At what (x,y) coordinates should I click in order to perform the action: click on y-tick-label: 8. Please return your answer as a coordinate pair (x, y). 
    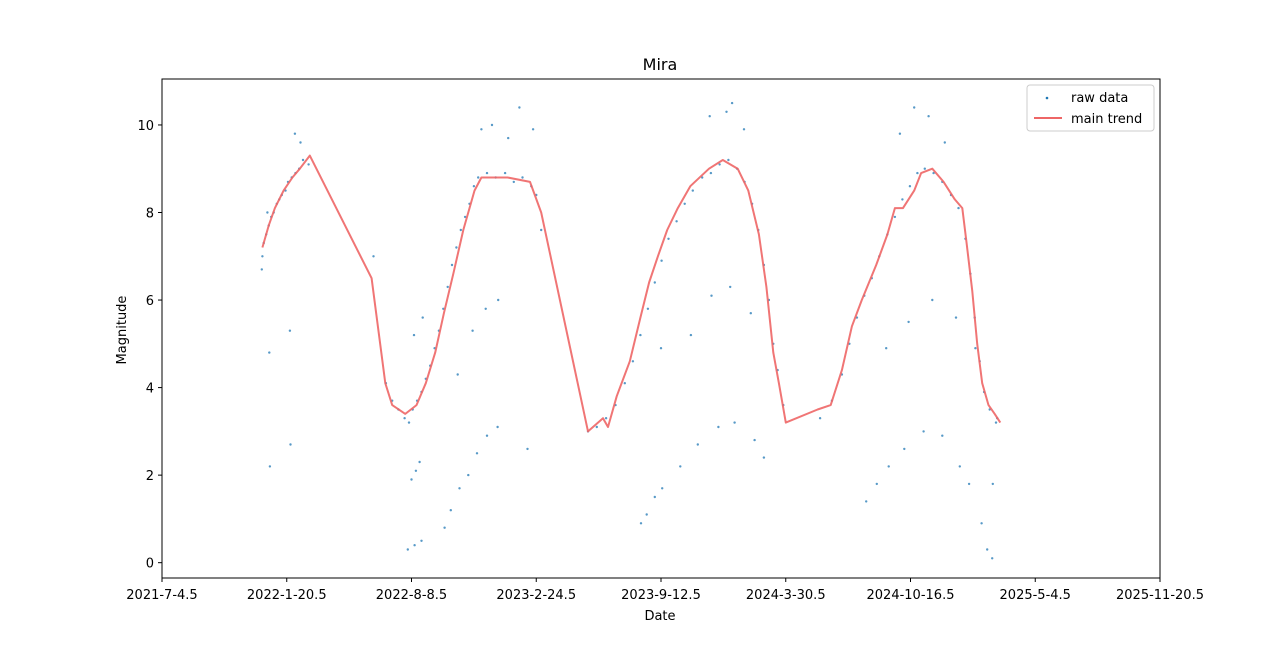
    Looking at the image, I should click on (150, 214).